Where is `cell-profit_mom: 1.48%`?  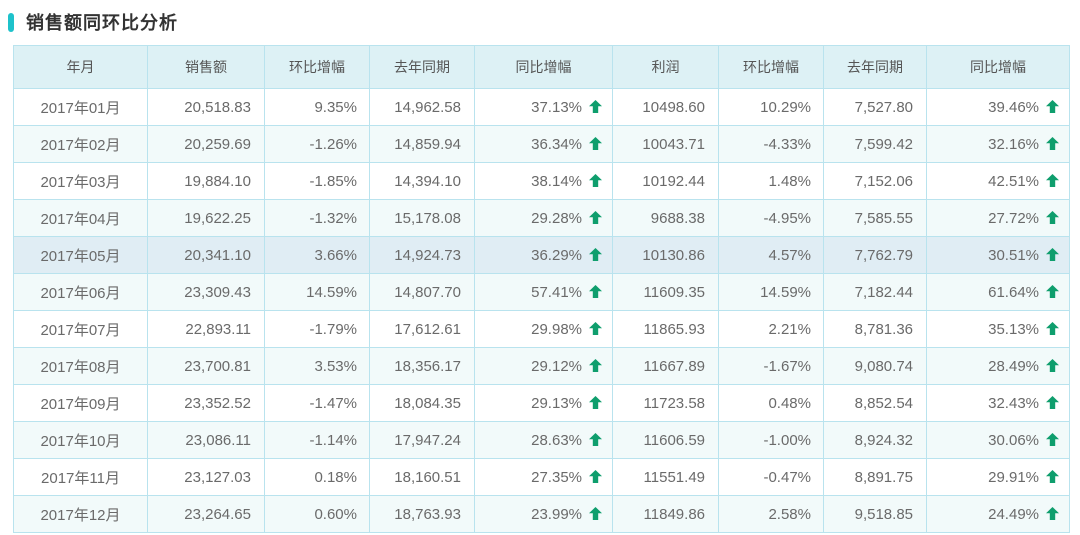 cell-profit_mom: 1.48% is located at coordinates (771, 181).